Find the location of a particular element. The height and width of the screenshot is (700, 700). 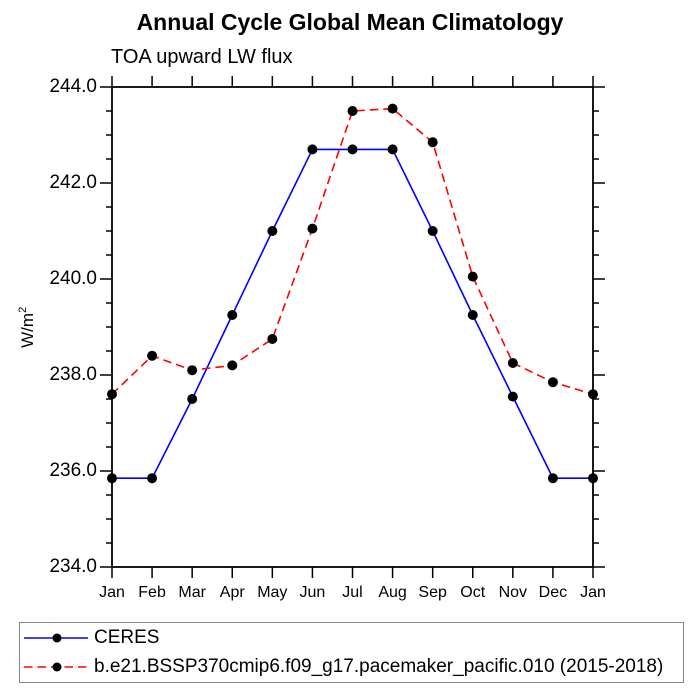

y-tick-label: 240.0 is located at coordinates (73, 278).